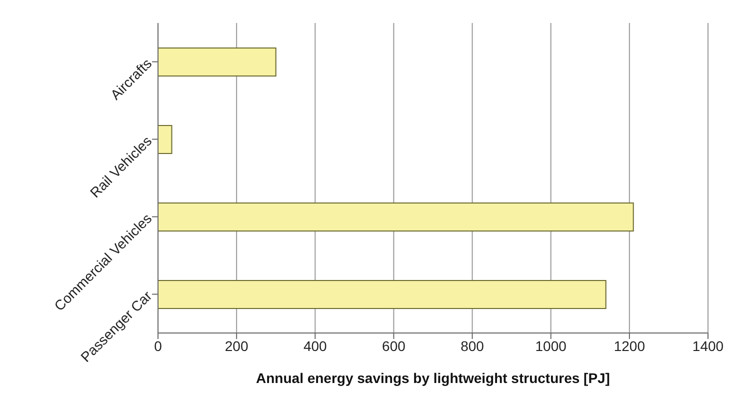 This screenshot has width=739, height=405. What do you see at coordinates (315, 346) in the screenshot?
I see `x-tick-label: 400` at bounding box center [315, 346].